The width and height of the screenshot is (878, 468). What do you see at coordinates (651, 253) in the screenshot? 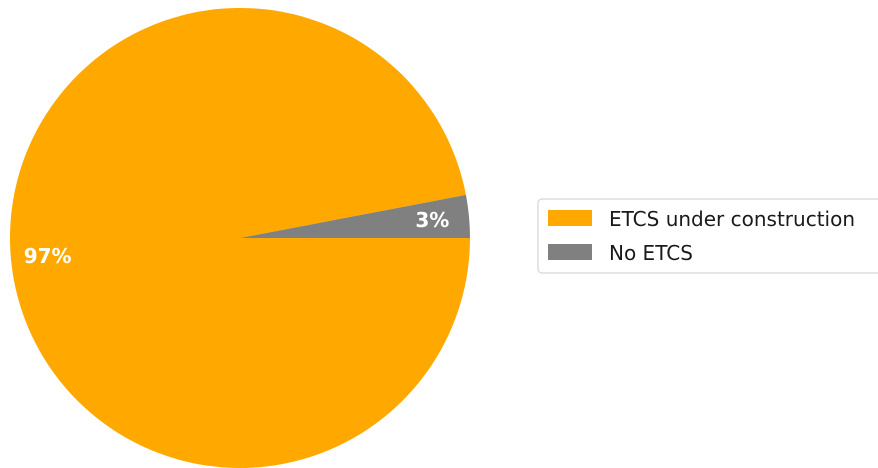
I see `legend-label-no-etcs: No ETCS` at bounding box center [651, 253].